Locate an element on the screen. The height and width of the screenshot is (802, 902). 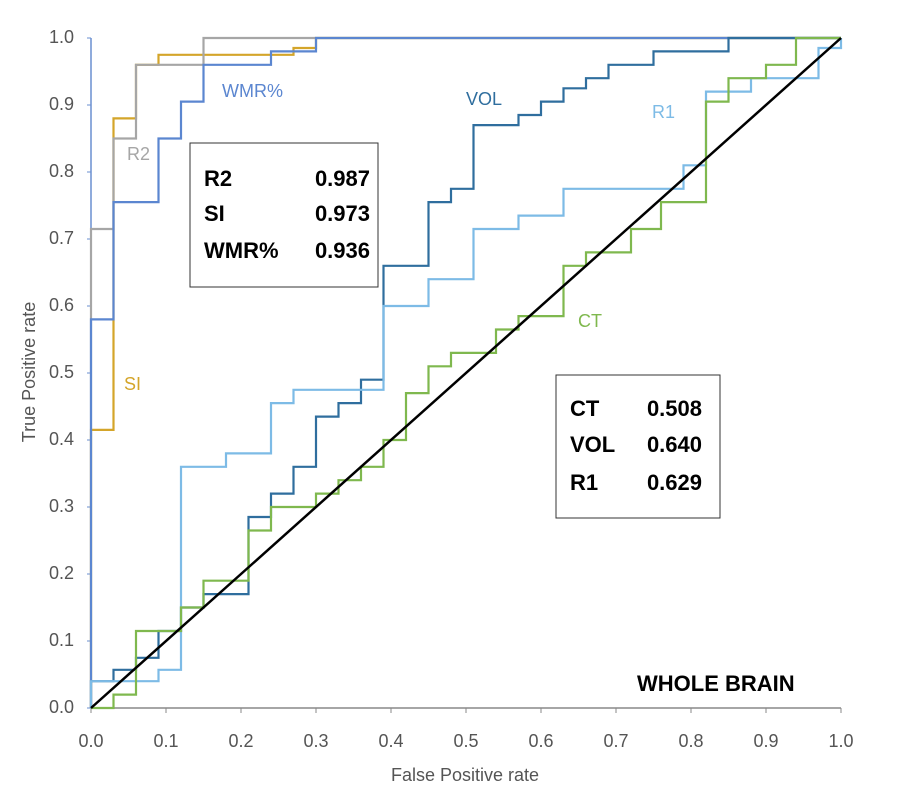
auc-name: R1 is located at coordinates (584, 482).